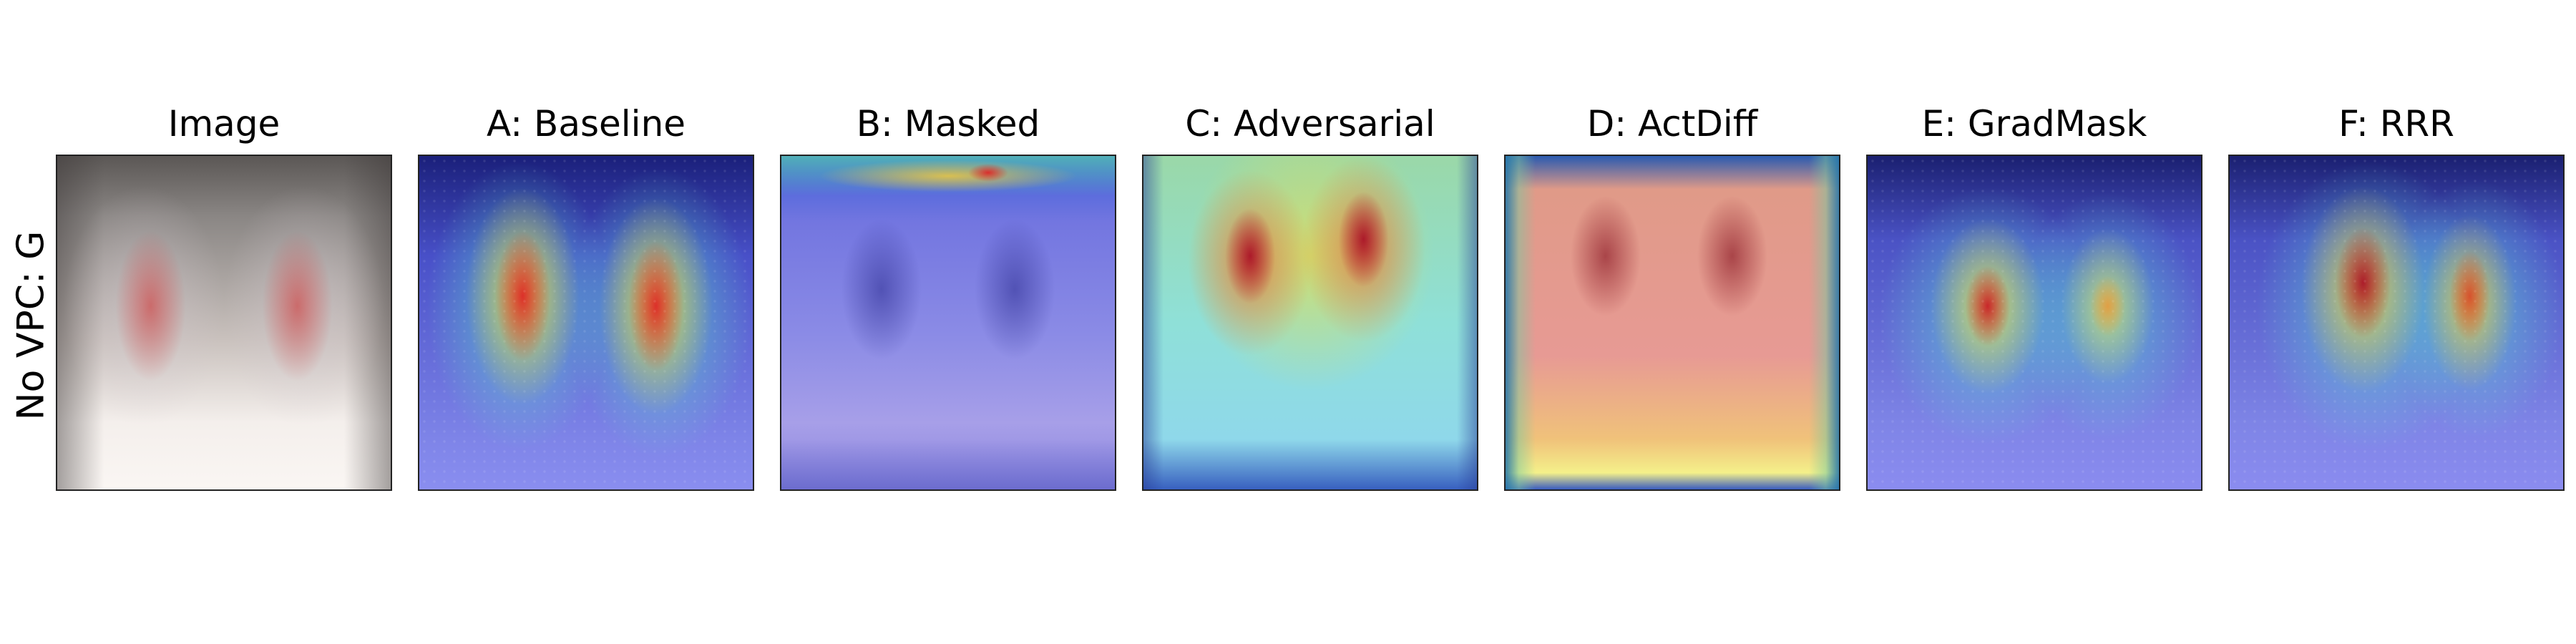 This screenshot has width=2576, height=644. Describe the element at coordinates (586, 124) in the screenshot. I see `panel-title-baseline: A: Baseline` at that location.